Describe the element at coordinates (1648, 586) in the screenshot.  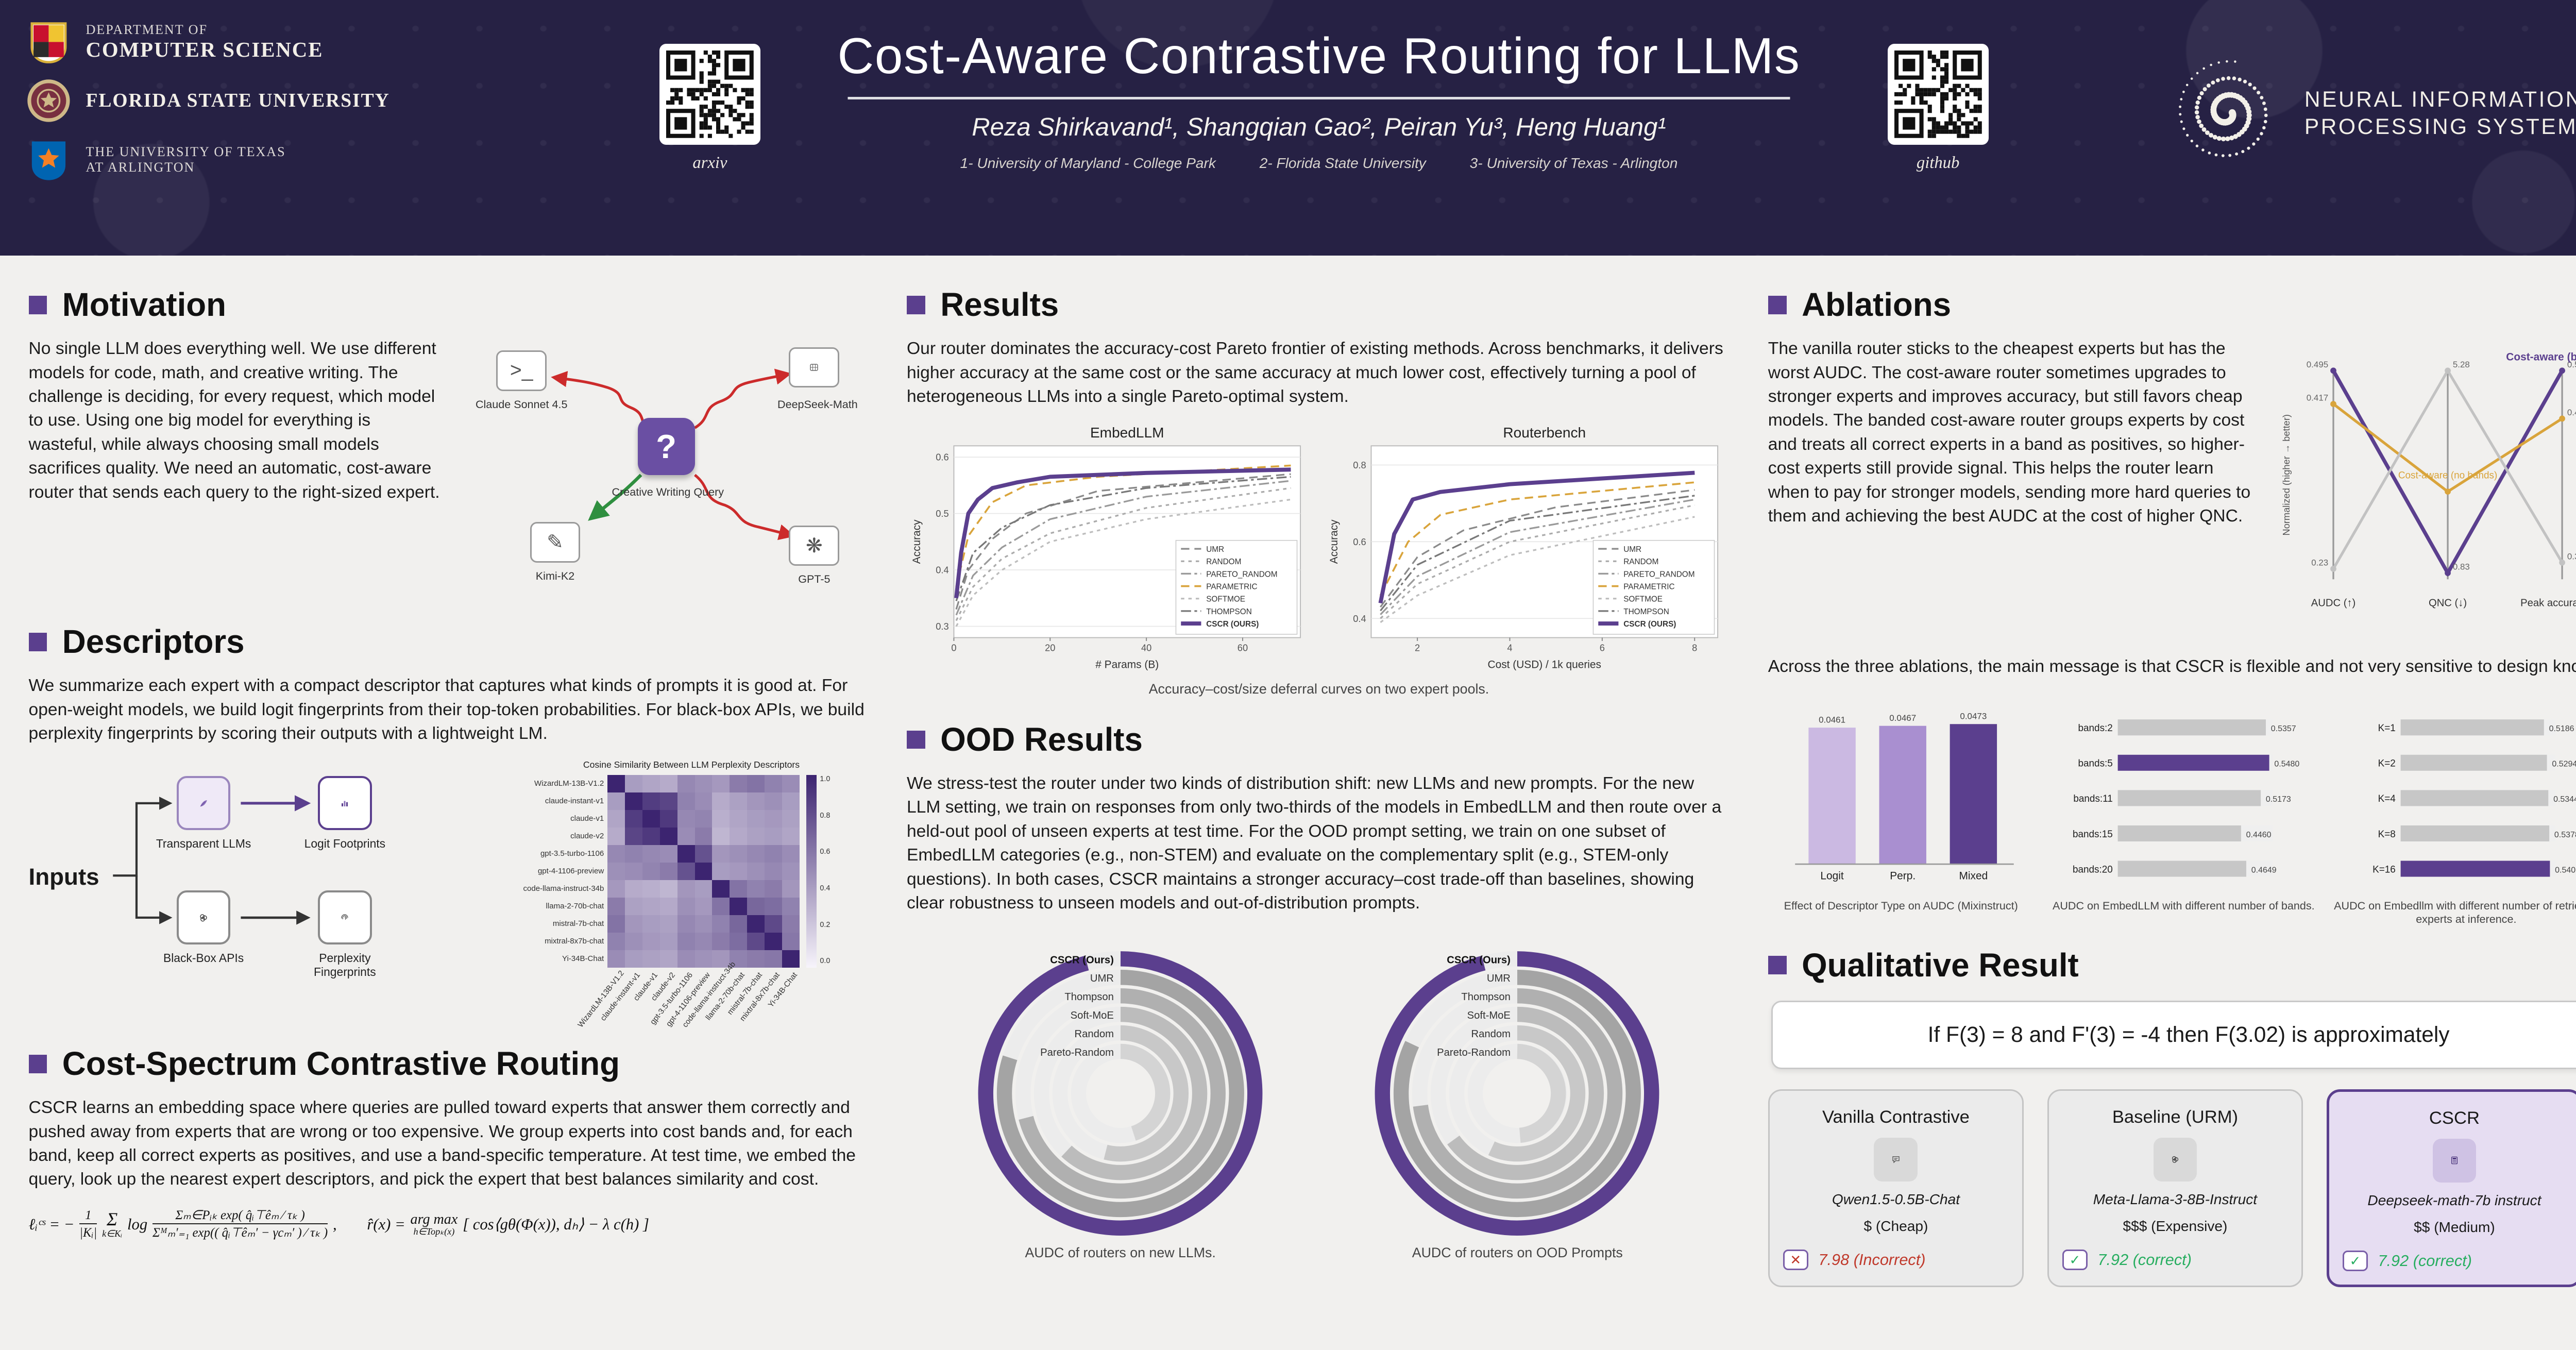
I see `svg-text: PARAMETRIC` at that location.